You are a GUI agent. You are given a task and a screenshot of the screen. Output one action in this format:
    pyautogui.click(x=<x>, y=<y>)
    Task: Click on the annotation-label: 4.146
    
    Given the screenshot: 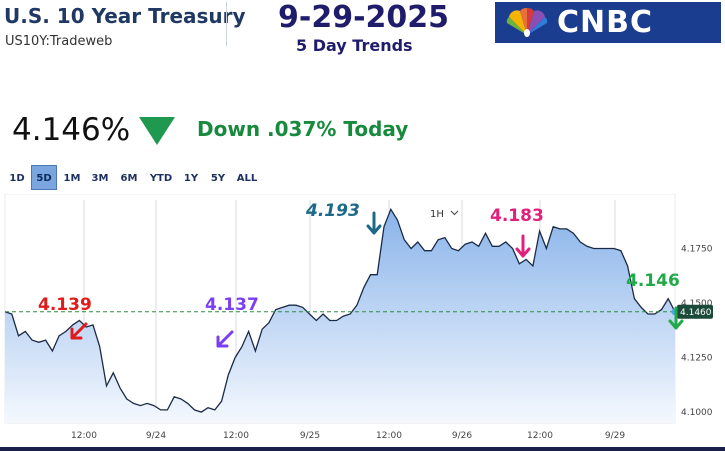 What is the action you would take?
    pyautogui.click(x=653, y=281)
    